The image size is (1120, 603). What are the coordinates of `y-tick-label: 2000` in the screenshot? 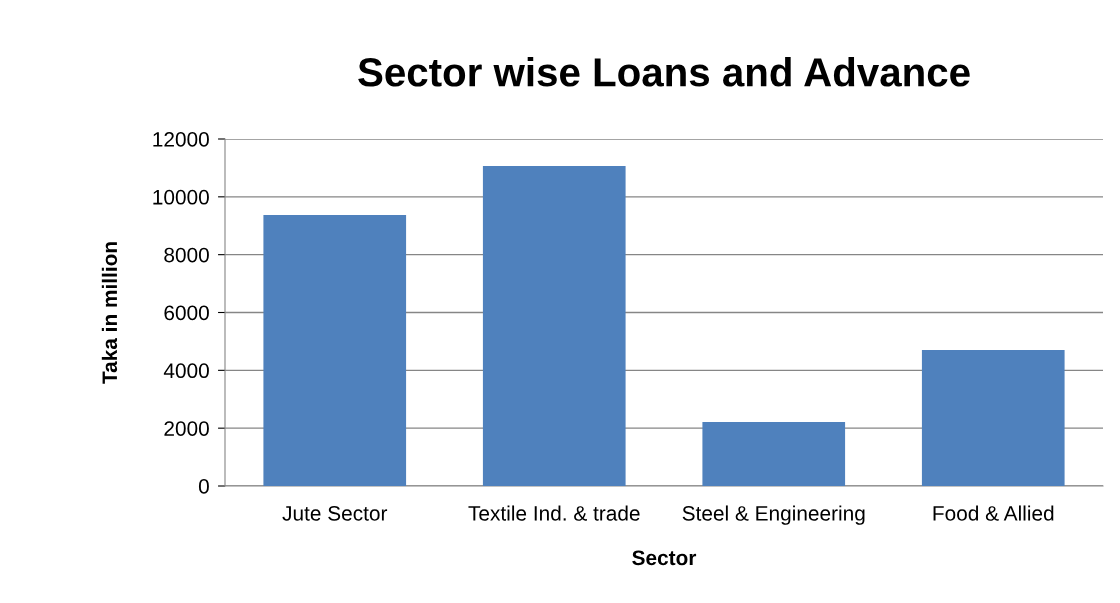 It's located at (186, 428).